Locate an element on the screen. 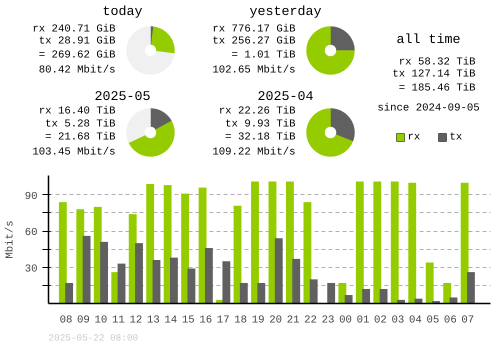 The width and height of the screenshot is (500, 348). text: 80.42 Mbit/s is located at coordinates (77, 70).